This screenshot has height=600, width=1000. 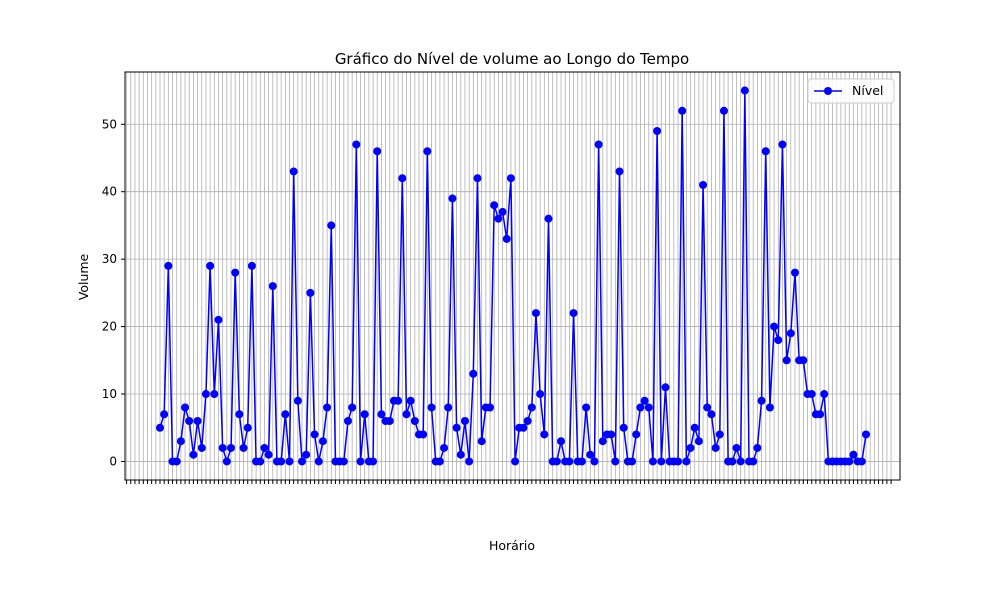 I want to click on y-tick-label: 30, so click(x=109, y=259).